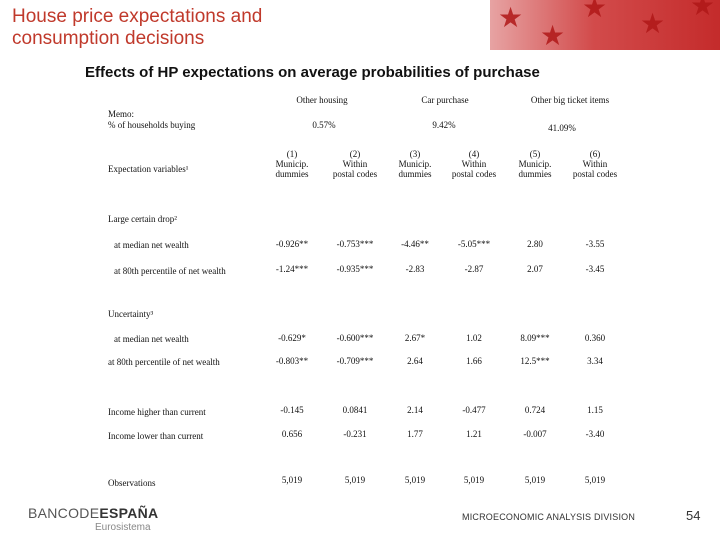 This screenshot has width=720, height=540. Describe the element at coordinates (415, 434) in the screenshot. I see `table-cell: 1.77` at that location.